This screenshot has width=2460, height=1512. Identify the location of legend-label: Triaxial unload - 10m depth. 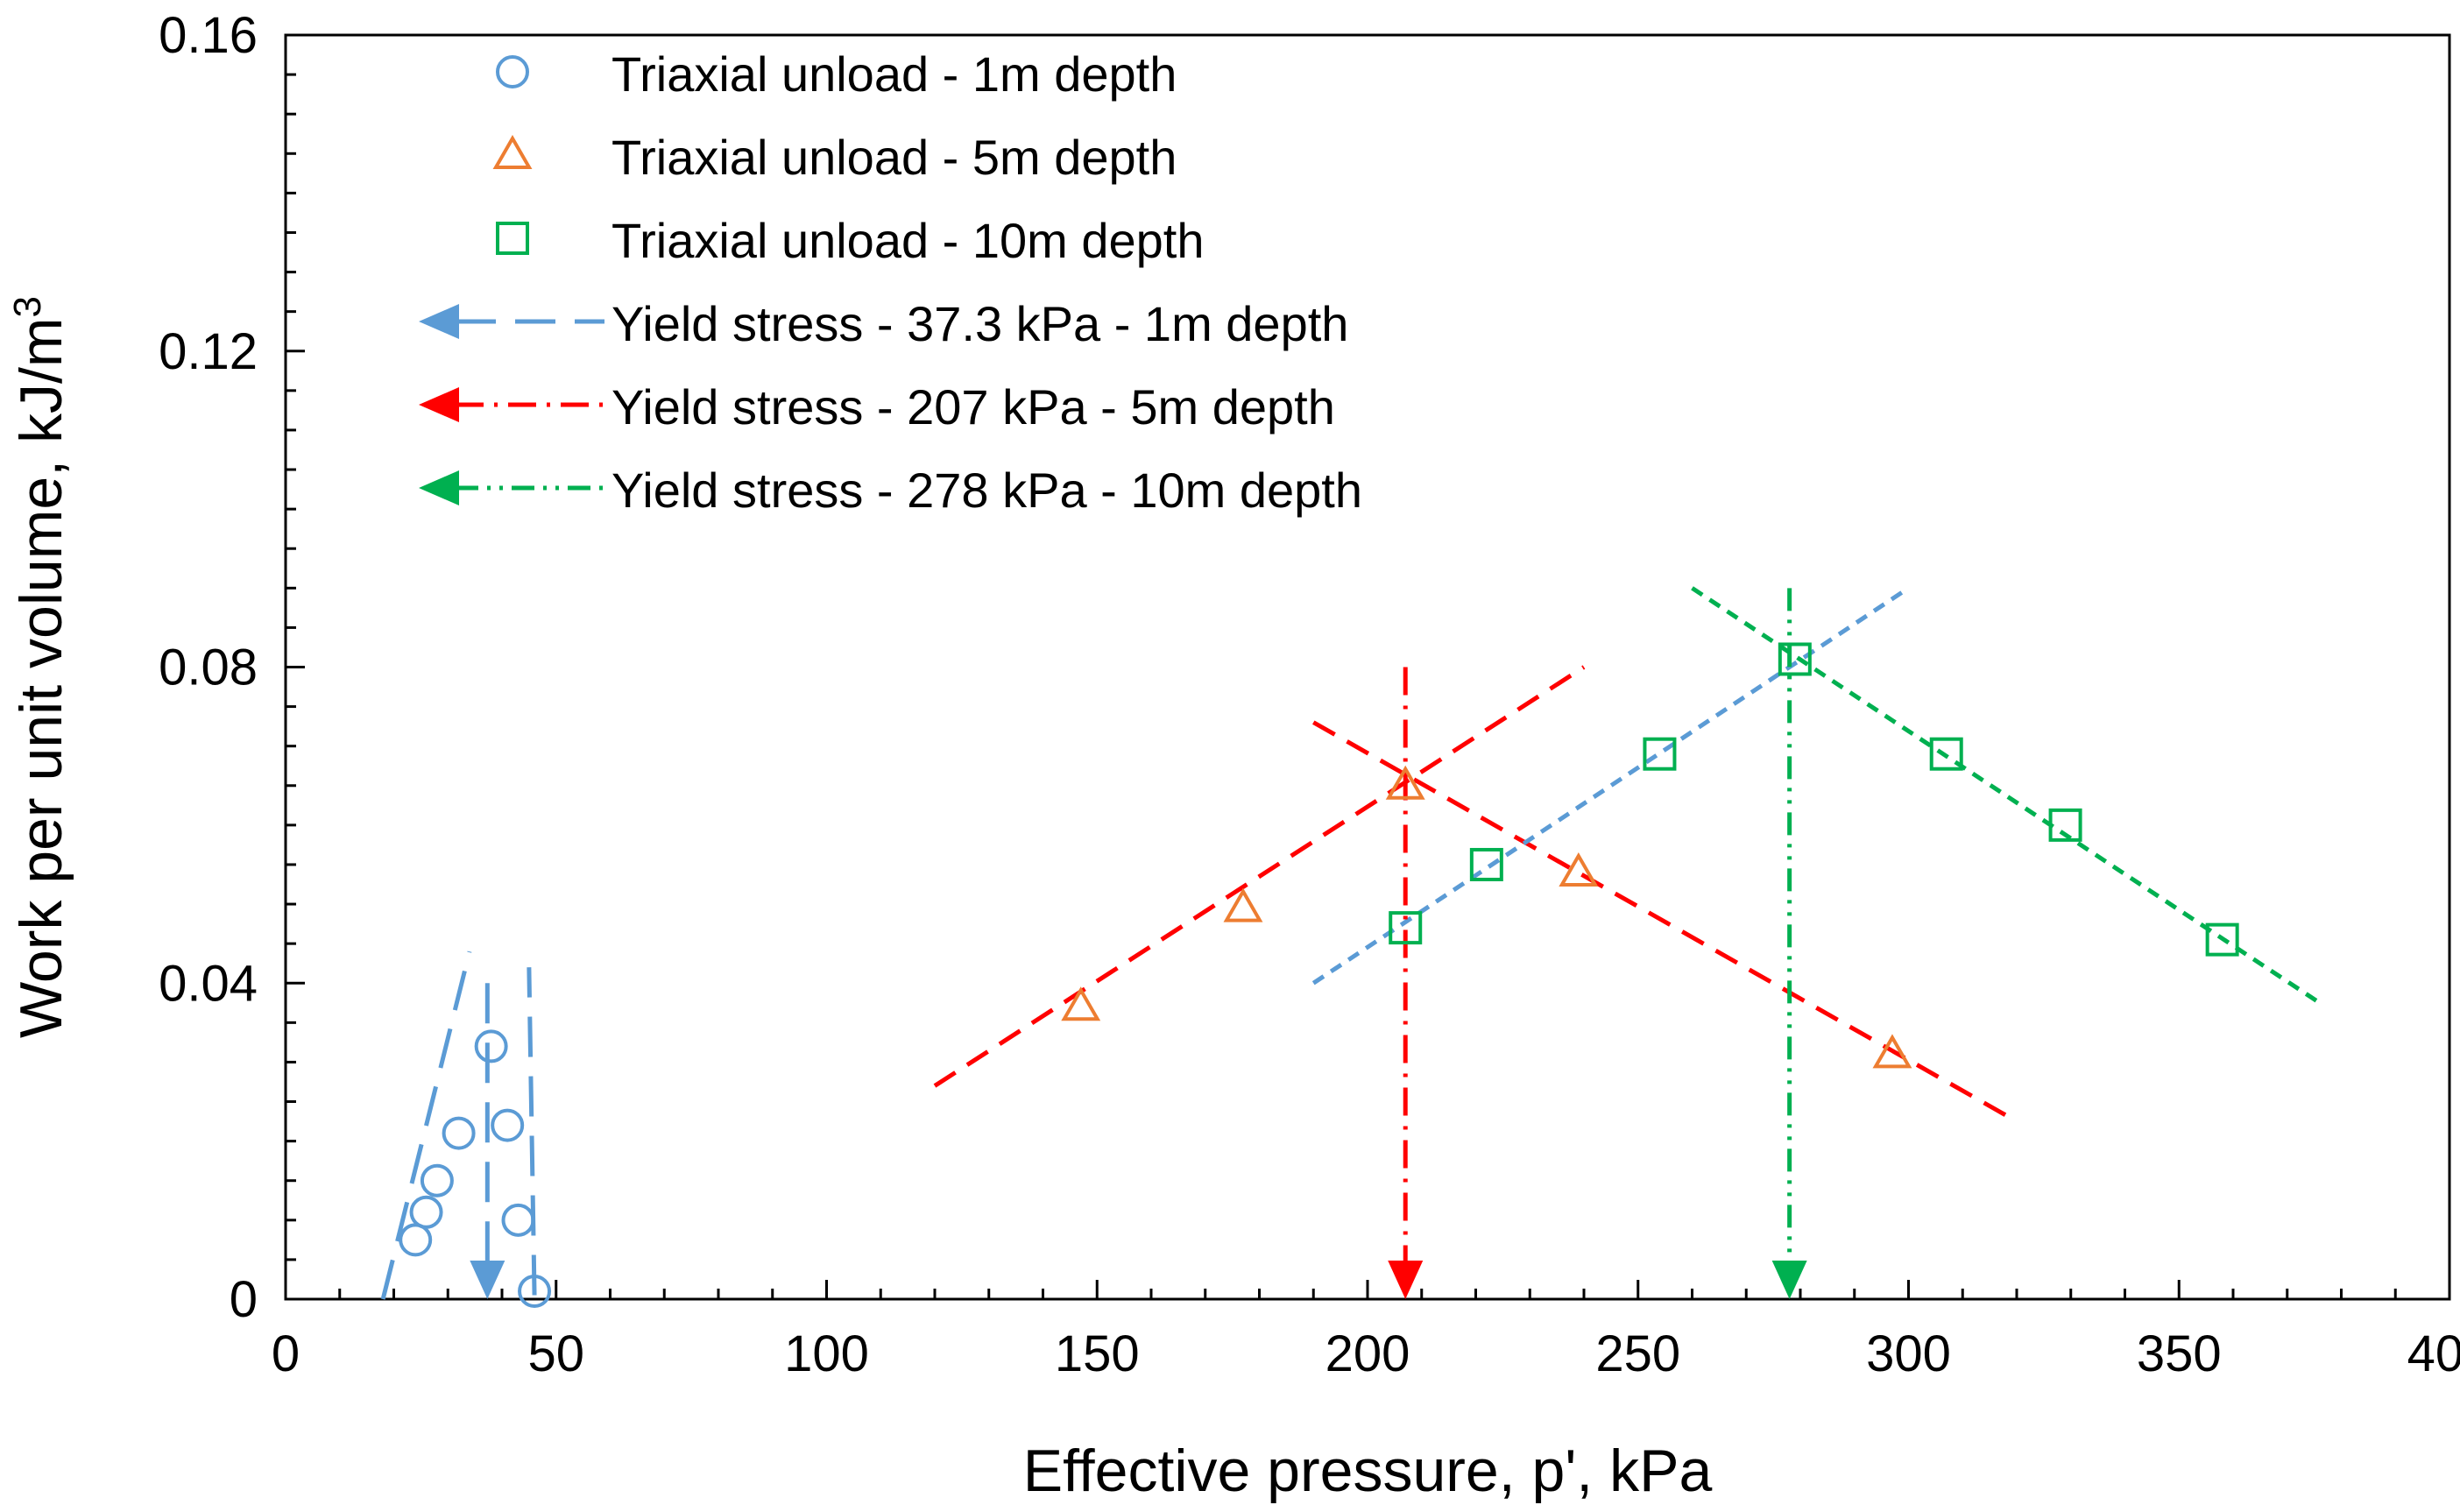
(908, 240).